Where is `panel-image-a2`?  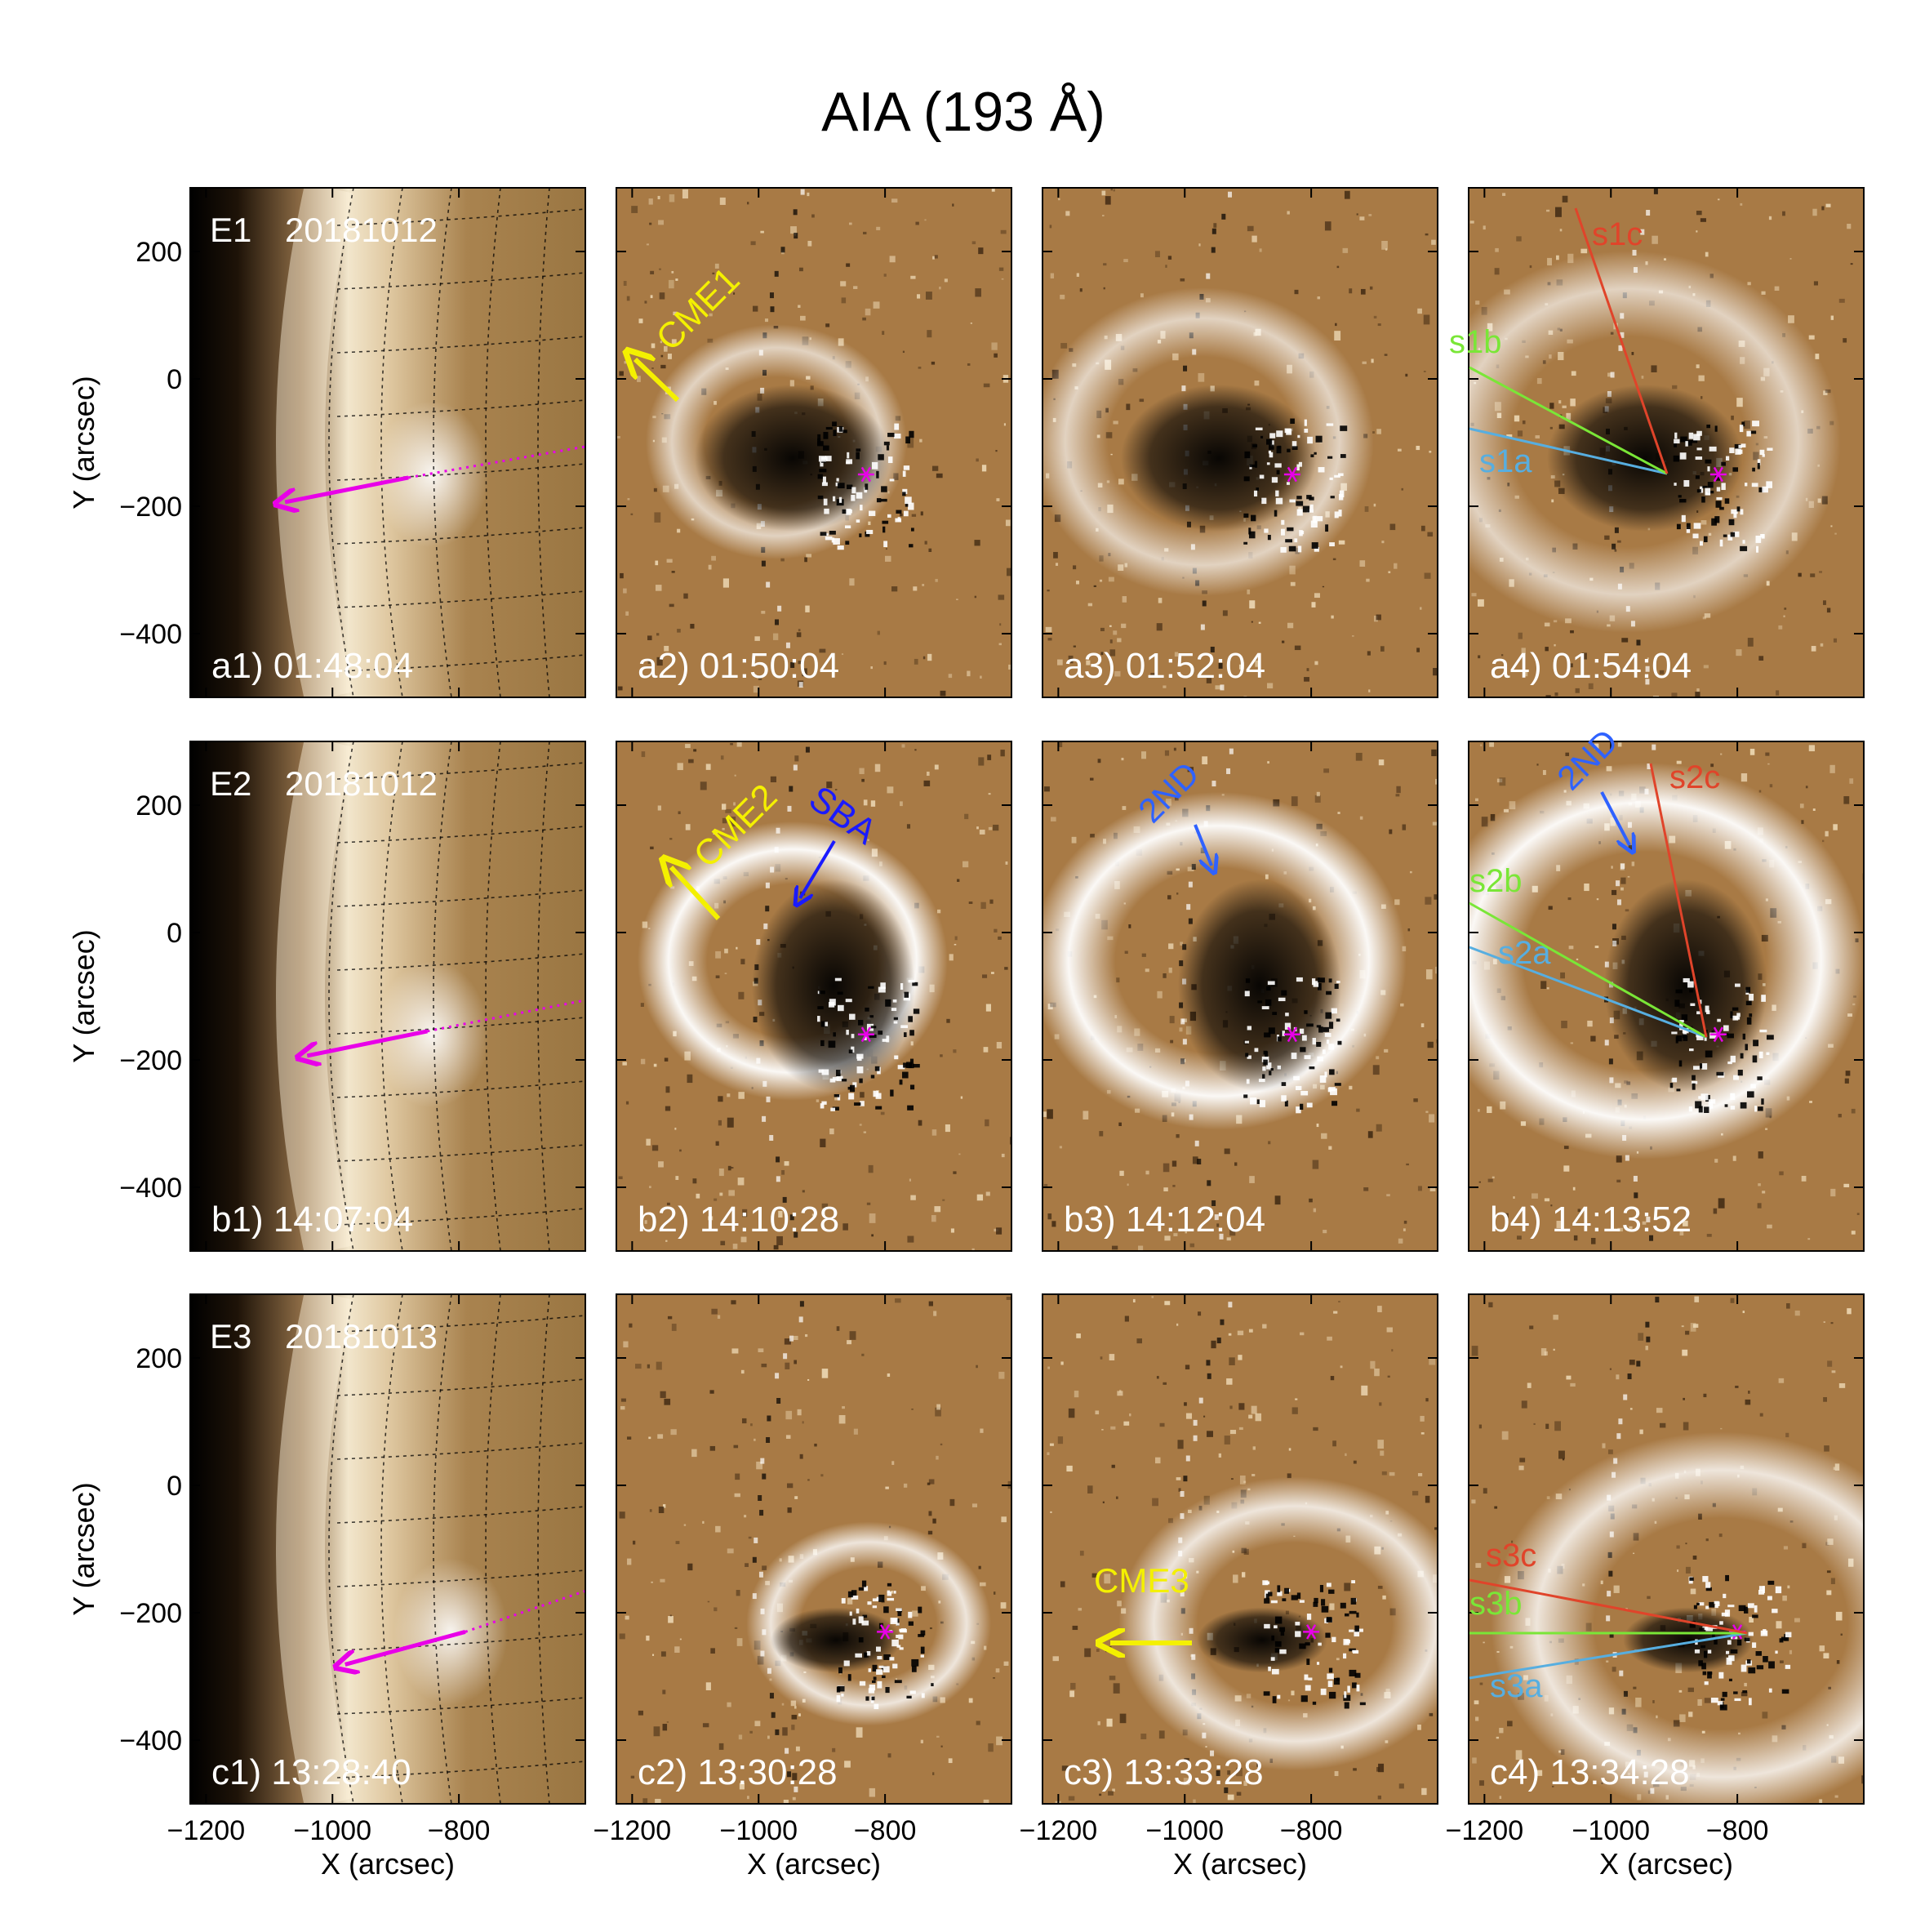
panel-image-a2 is located at coordinates (813, 442).